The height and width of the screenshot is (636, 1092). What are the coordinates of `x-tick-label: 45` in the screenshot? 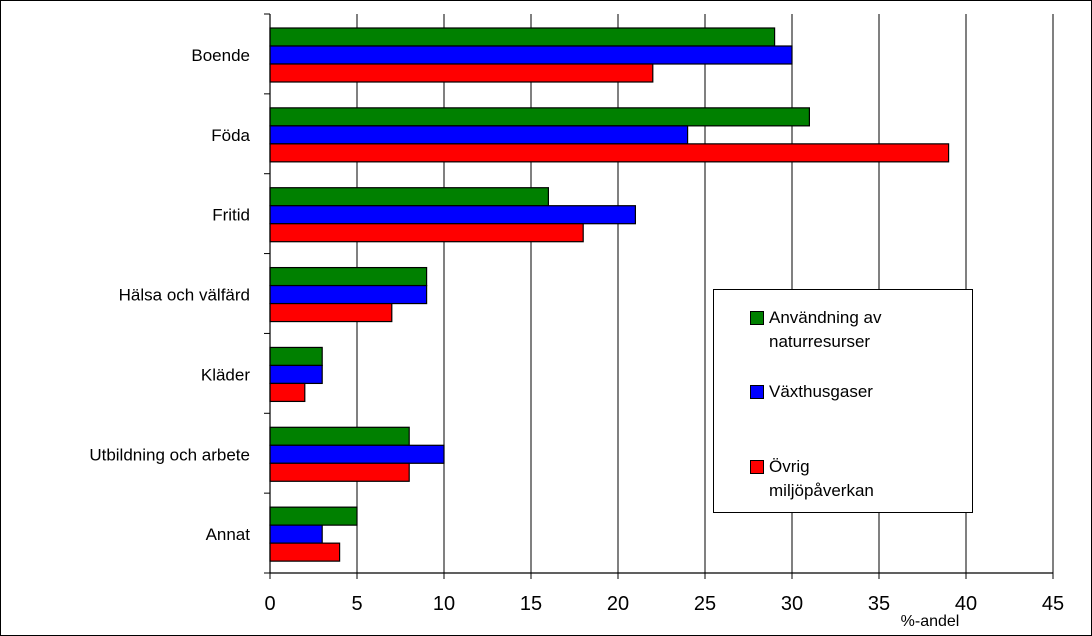 It's located at (1053, 604).